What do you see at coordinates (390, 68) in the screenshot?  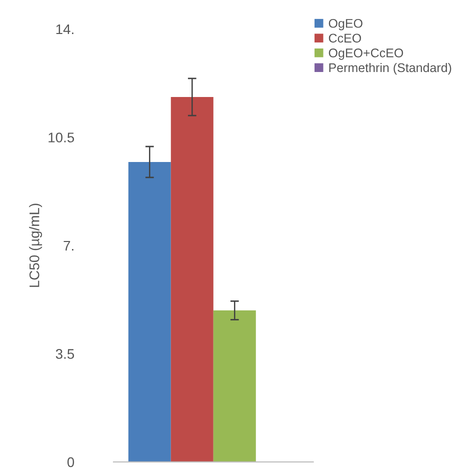 I see `legend-label: Permethrin (Standard)` at bounding box center [390, 68].